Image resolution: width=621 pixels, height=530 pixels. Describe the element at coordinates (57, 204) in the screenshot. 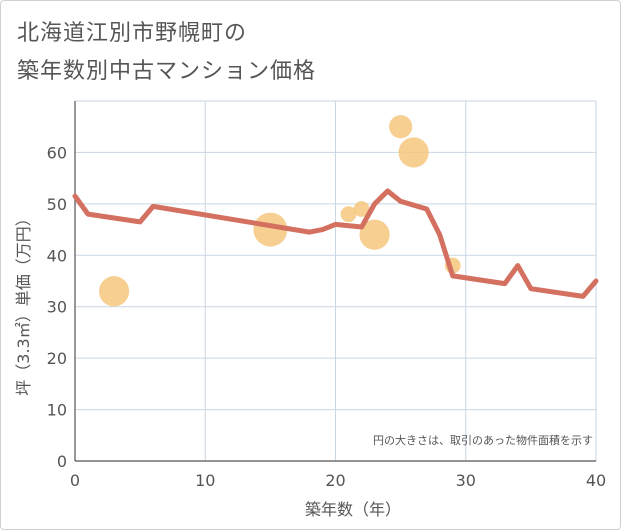

I see `y-tick-label: 50` at that location.